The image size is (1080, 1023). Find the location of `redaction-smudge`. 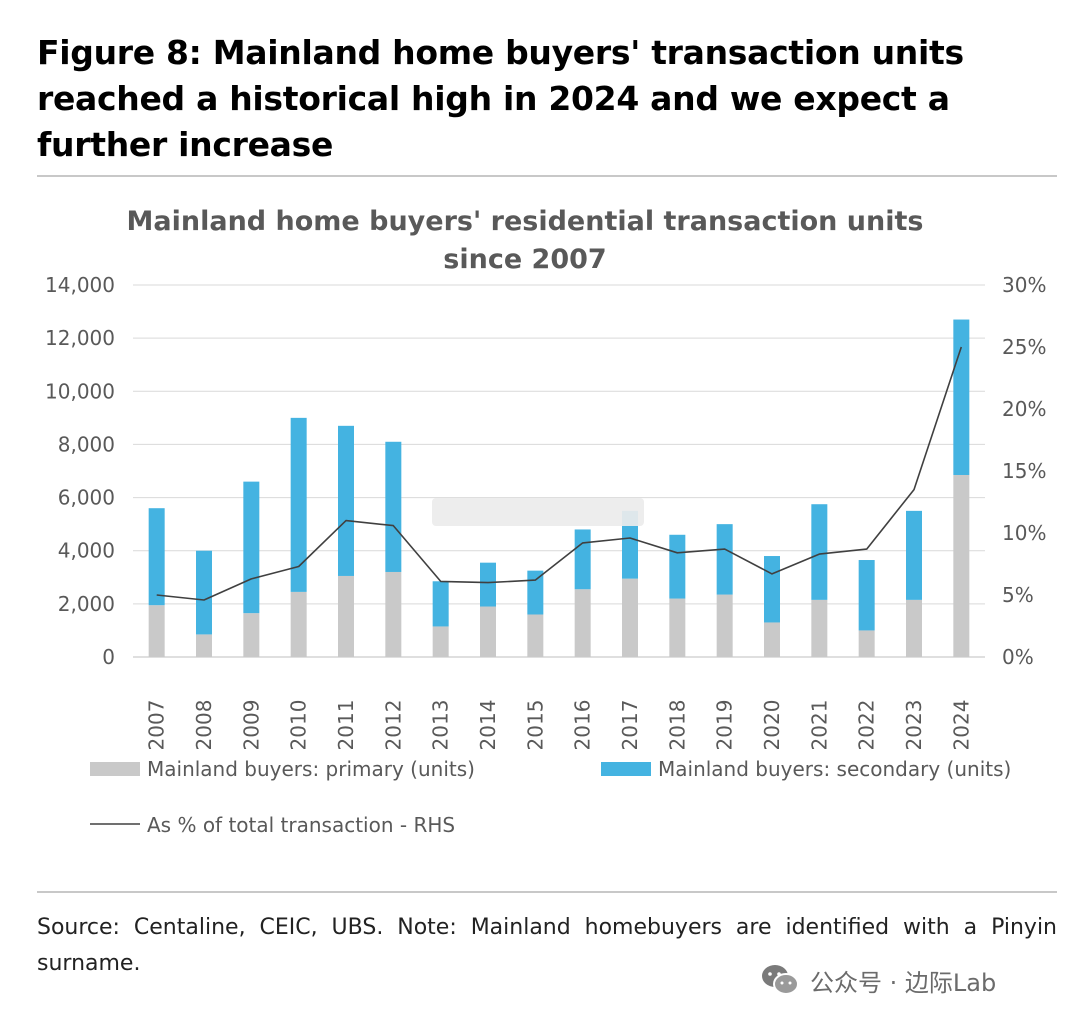

redaction-smudge is located at coordinates (538, 512).